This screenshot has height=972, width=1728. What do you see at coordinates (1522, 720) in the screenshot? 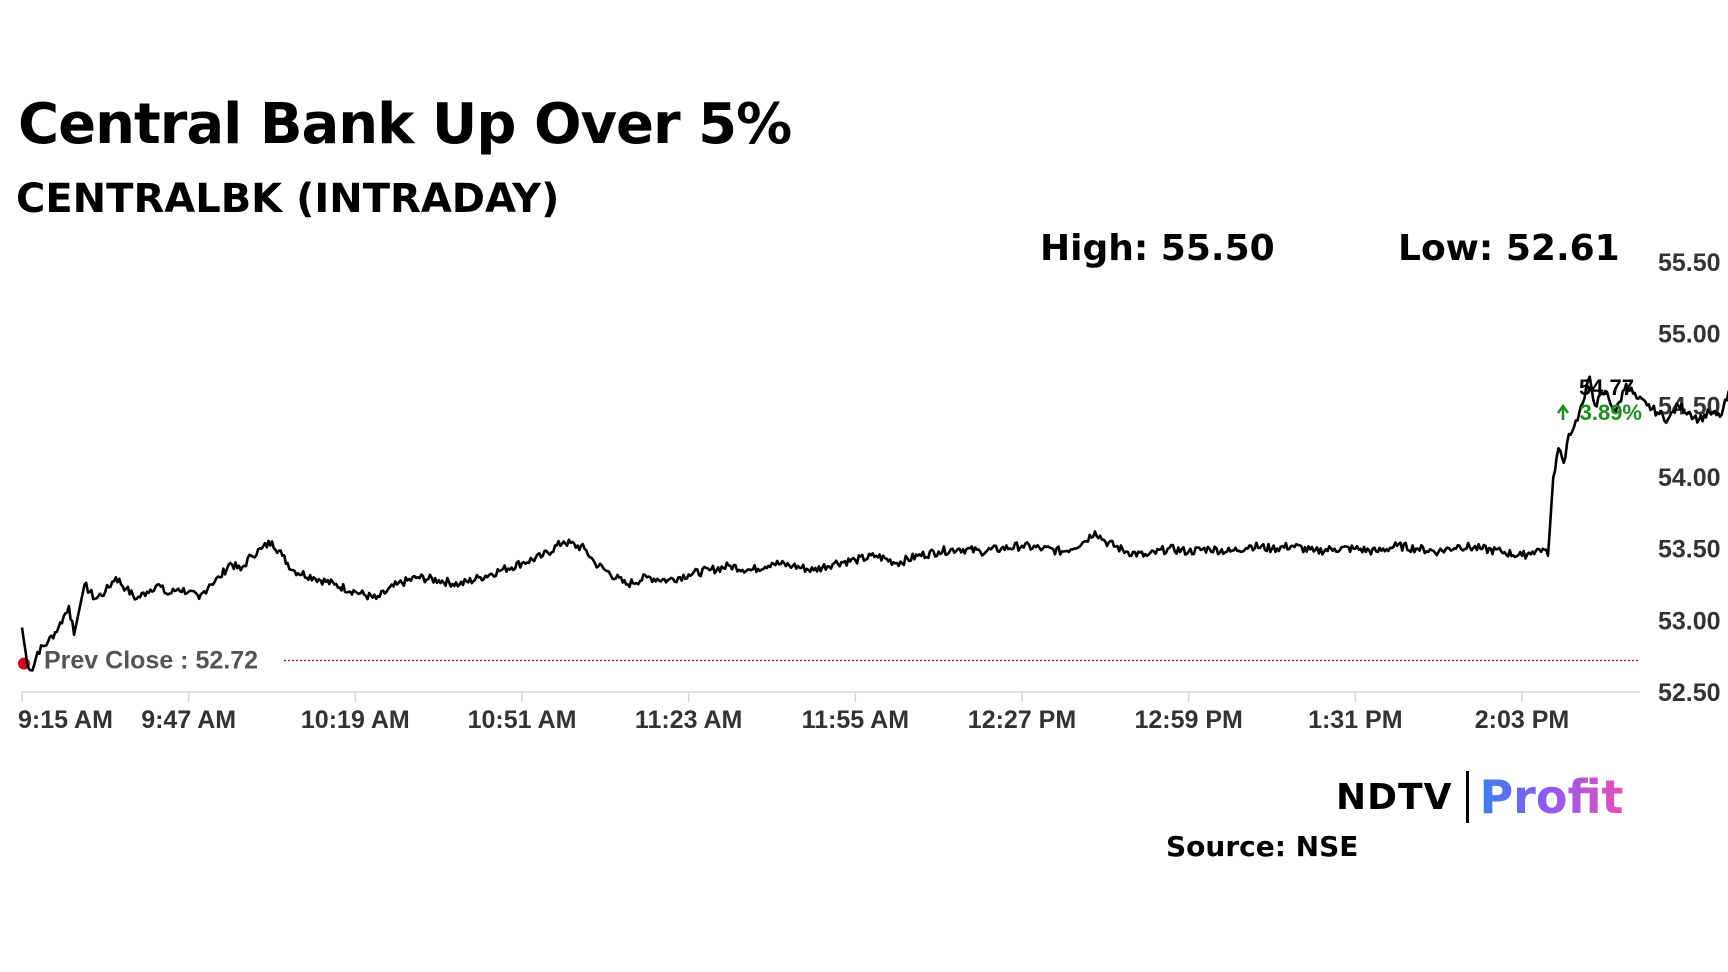
I see `x-tick-label: 2:03 PM` at bounding box center [1522, 720].